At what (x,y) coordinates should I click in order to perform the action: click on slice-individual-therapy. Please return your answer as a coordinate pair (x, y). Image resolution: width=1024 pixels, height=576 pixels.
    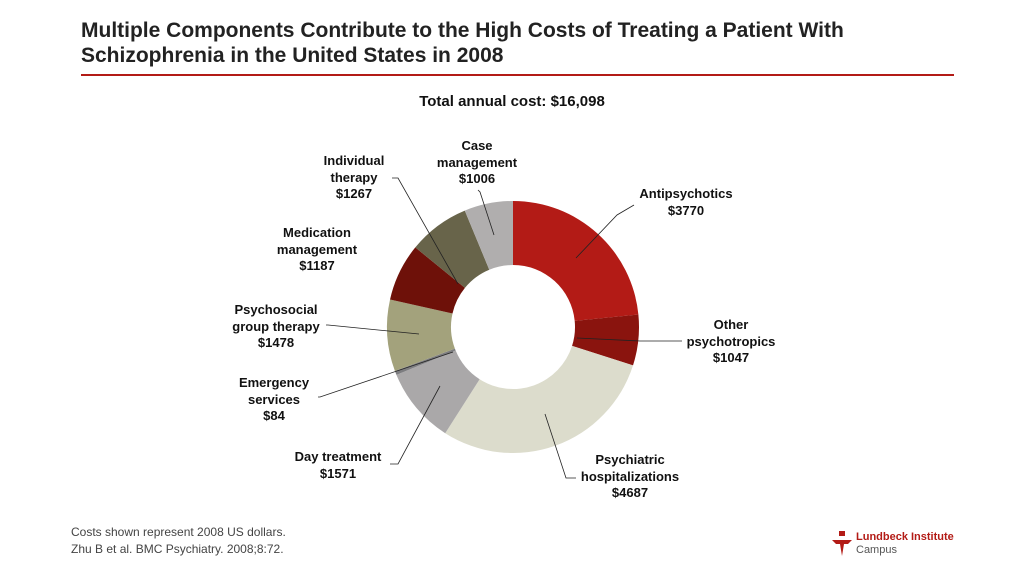
    Looking at the image, I should click on (452, 249).